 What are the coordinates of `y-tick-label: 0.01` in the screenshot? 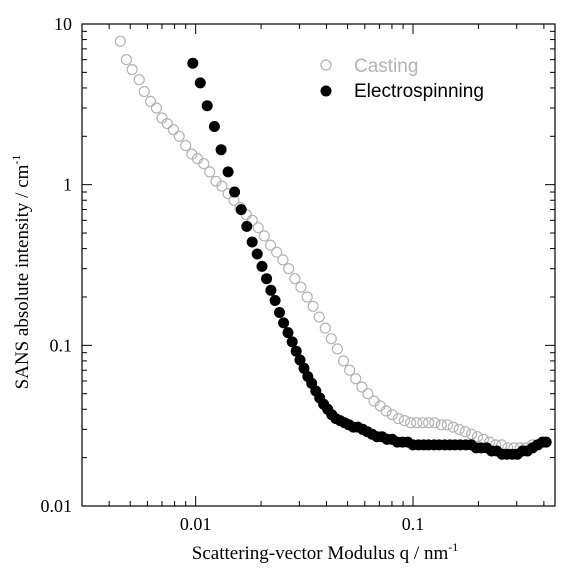 It's located at (57, 506).